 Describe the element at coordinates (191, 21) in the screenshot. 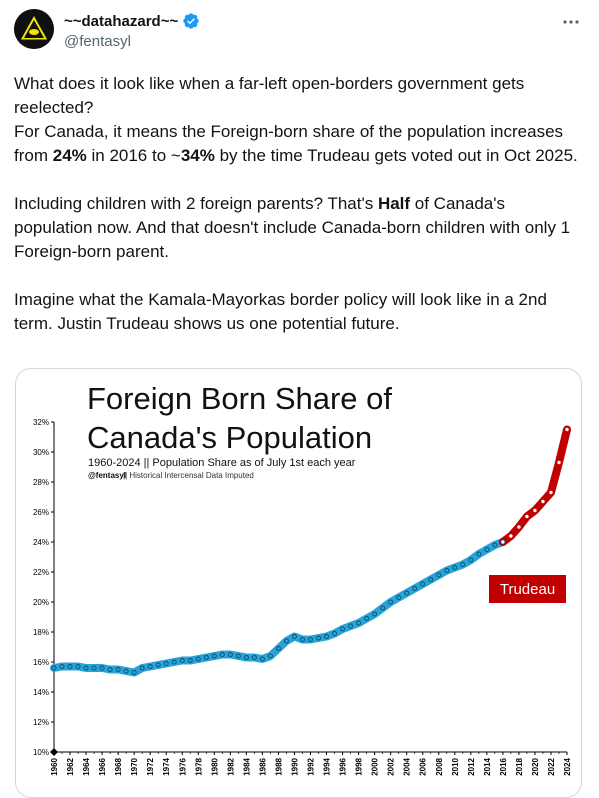

I see `verified-badge-icon` at that location.